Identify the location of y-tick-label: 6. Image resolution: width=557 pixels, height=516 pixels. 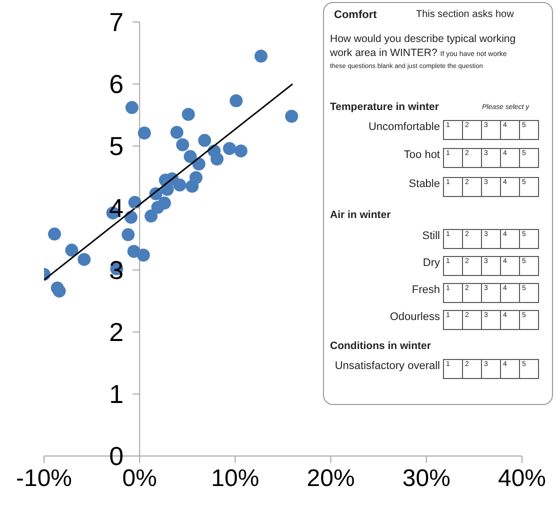
(116, 84).